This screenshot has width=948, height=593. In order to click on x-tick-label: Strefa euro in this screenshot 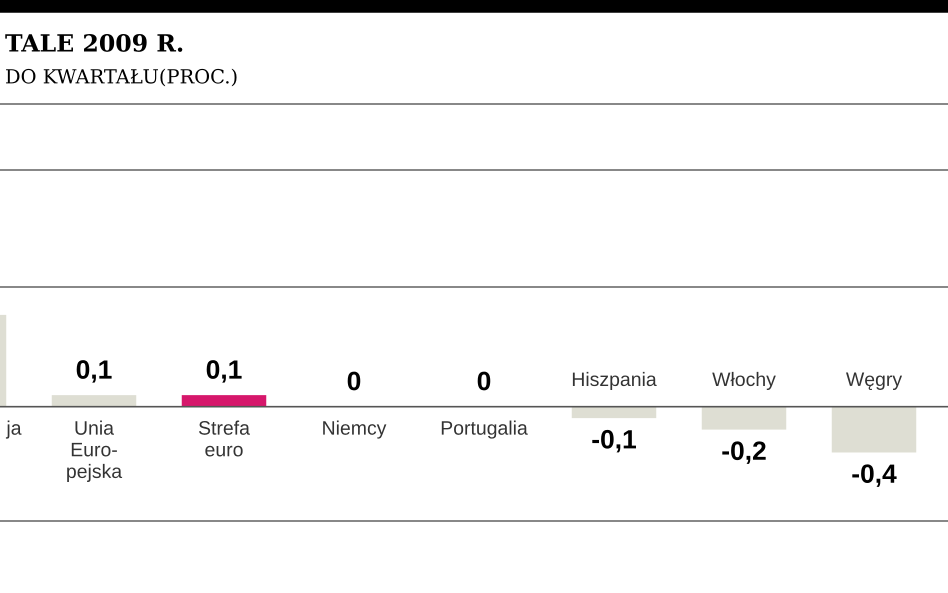, I will do `click(224, 438)`.